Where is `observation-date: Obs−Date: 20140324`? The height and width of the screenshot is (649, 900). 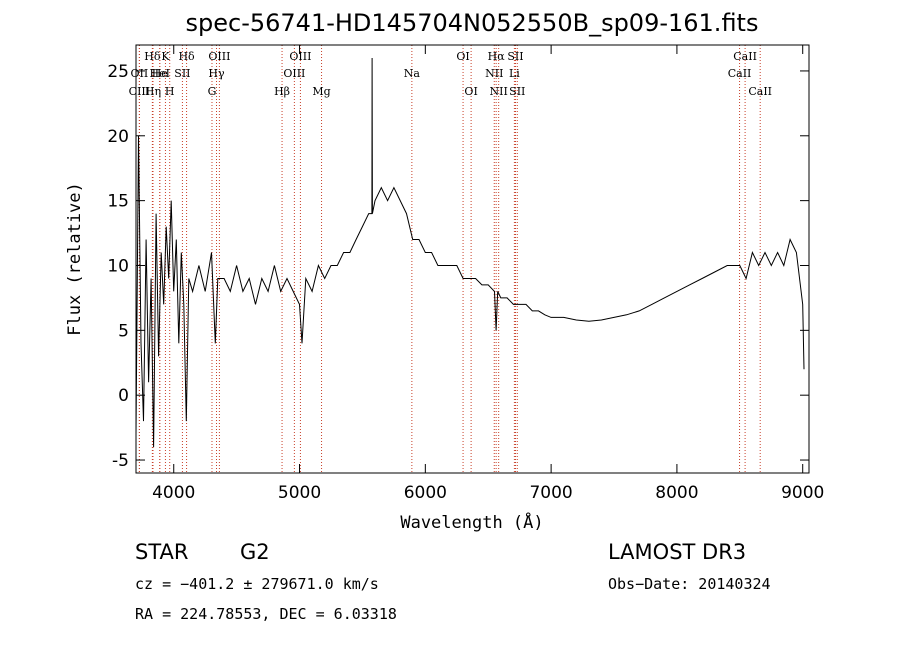
observation-date: Obs−Date: 20140324 is located at coordinates (689, 584).